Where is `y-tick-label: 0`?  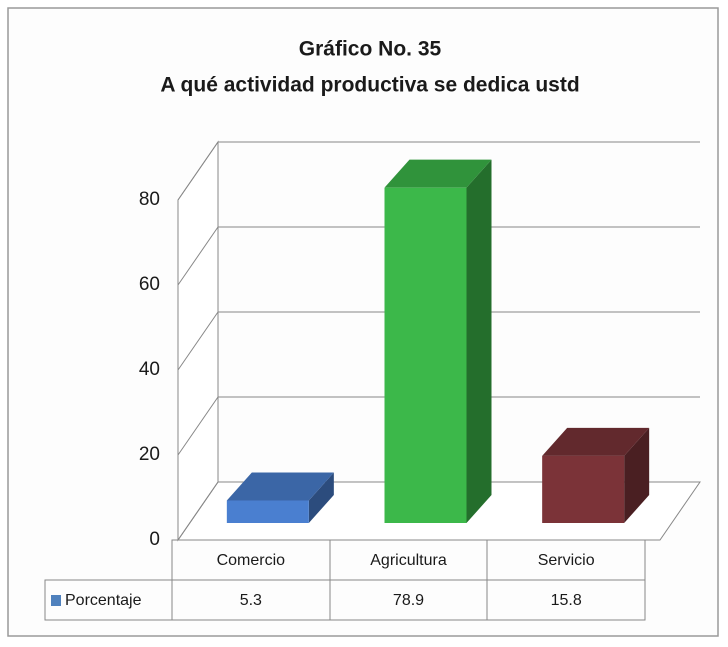 y-tick-label: 0 is located at coordinates (154, 539).